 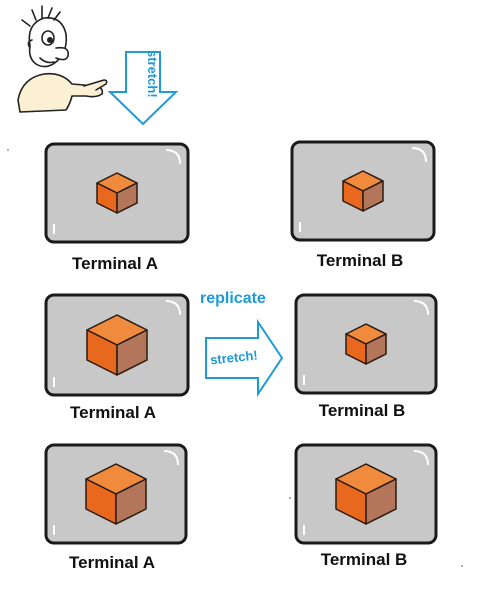 What do you see at coordinates (62, 59) in the screenshot?
I see `cartoon-person-icon` at bounding box center [62, 59].